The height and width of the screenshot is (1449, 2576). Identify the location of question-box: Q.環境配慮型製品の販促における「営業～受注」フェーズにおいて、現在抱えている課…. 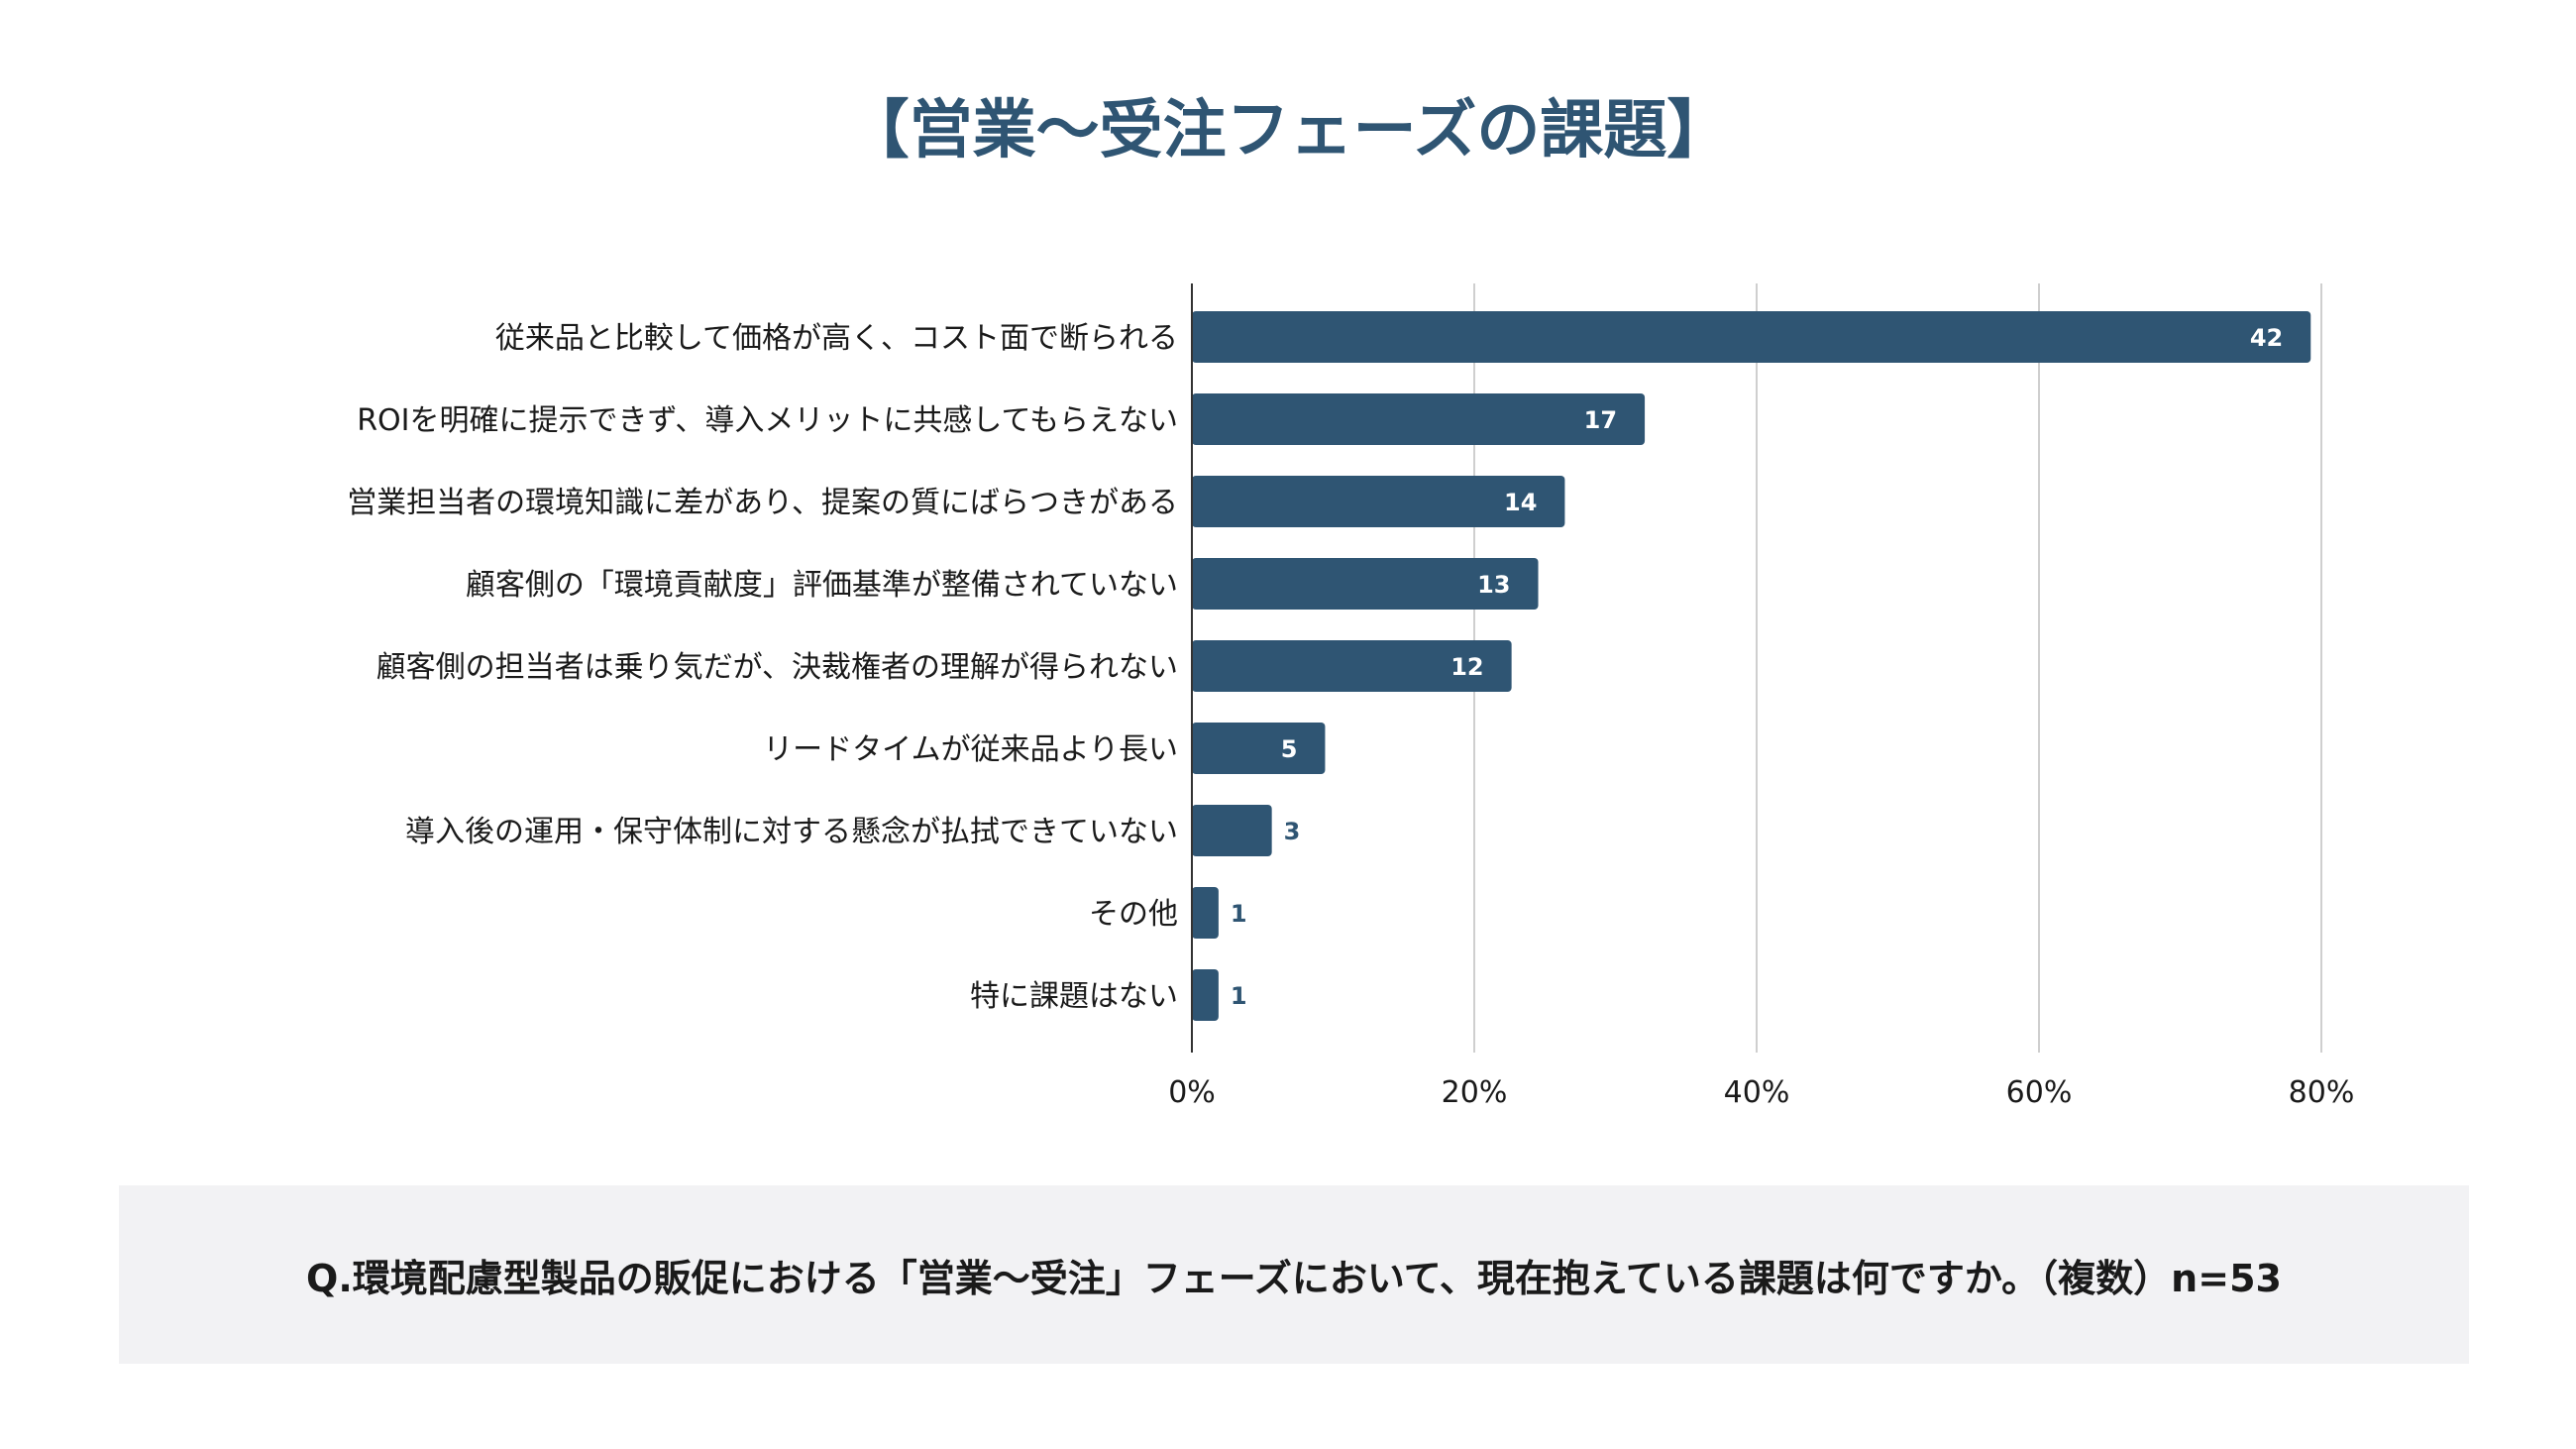
(1294, 1274).